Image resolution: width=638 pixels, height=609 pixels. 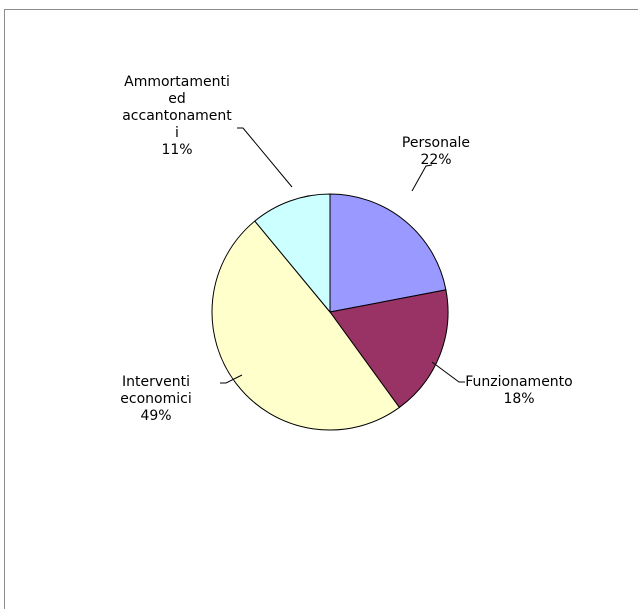 I want to click on slice-label-line: Ammortamenti, so click(x=177, y=82).